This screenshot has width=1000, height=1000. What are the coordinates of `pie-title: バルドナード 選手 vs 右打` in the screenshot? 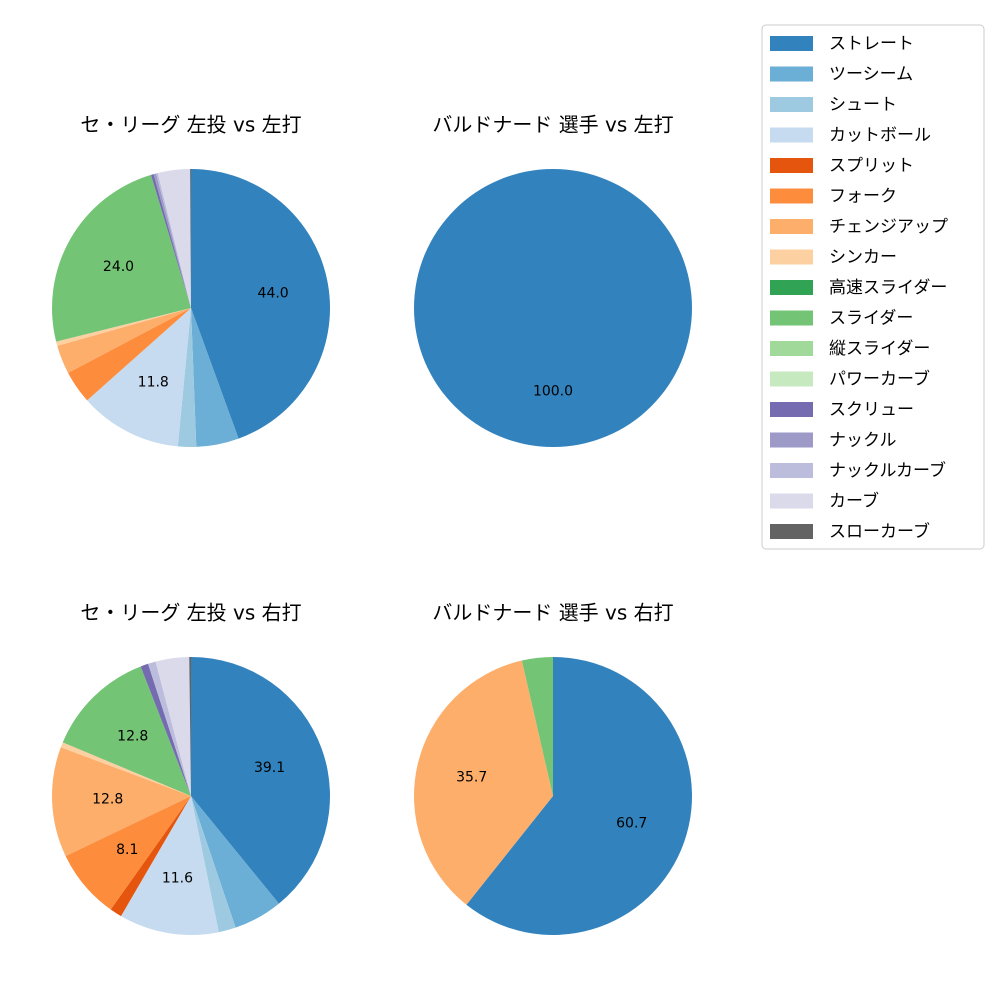 It's located at (552, 613).